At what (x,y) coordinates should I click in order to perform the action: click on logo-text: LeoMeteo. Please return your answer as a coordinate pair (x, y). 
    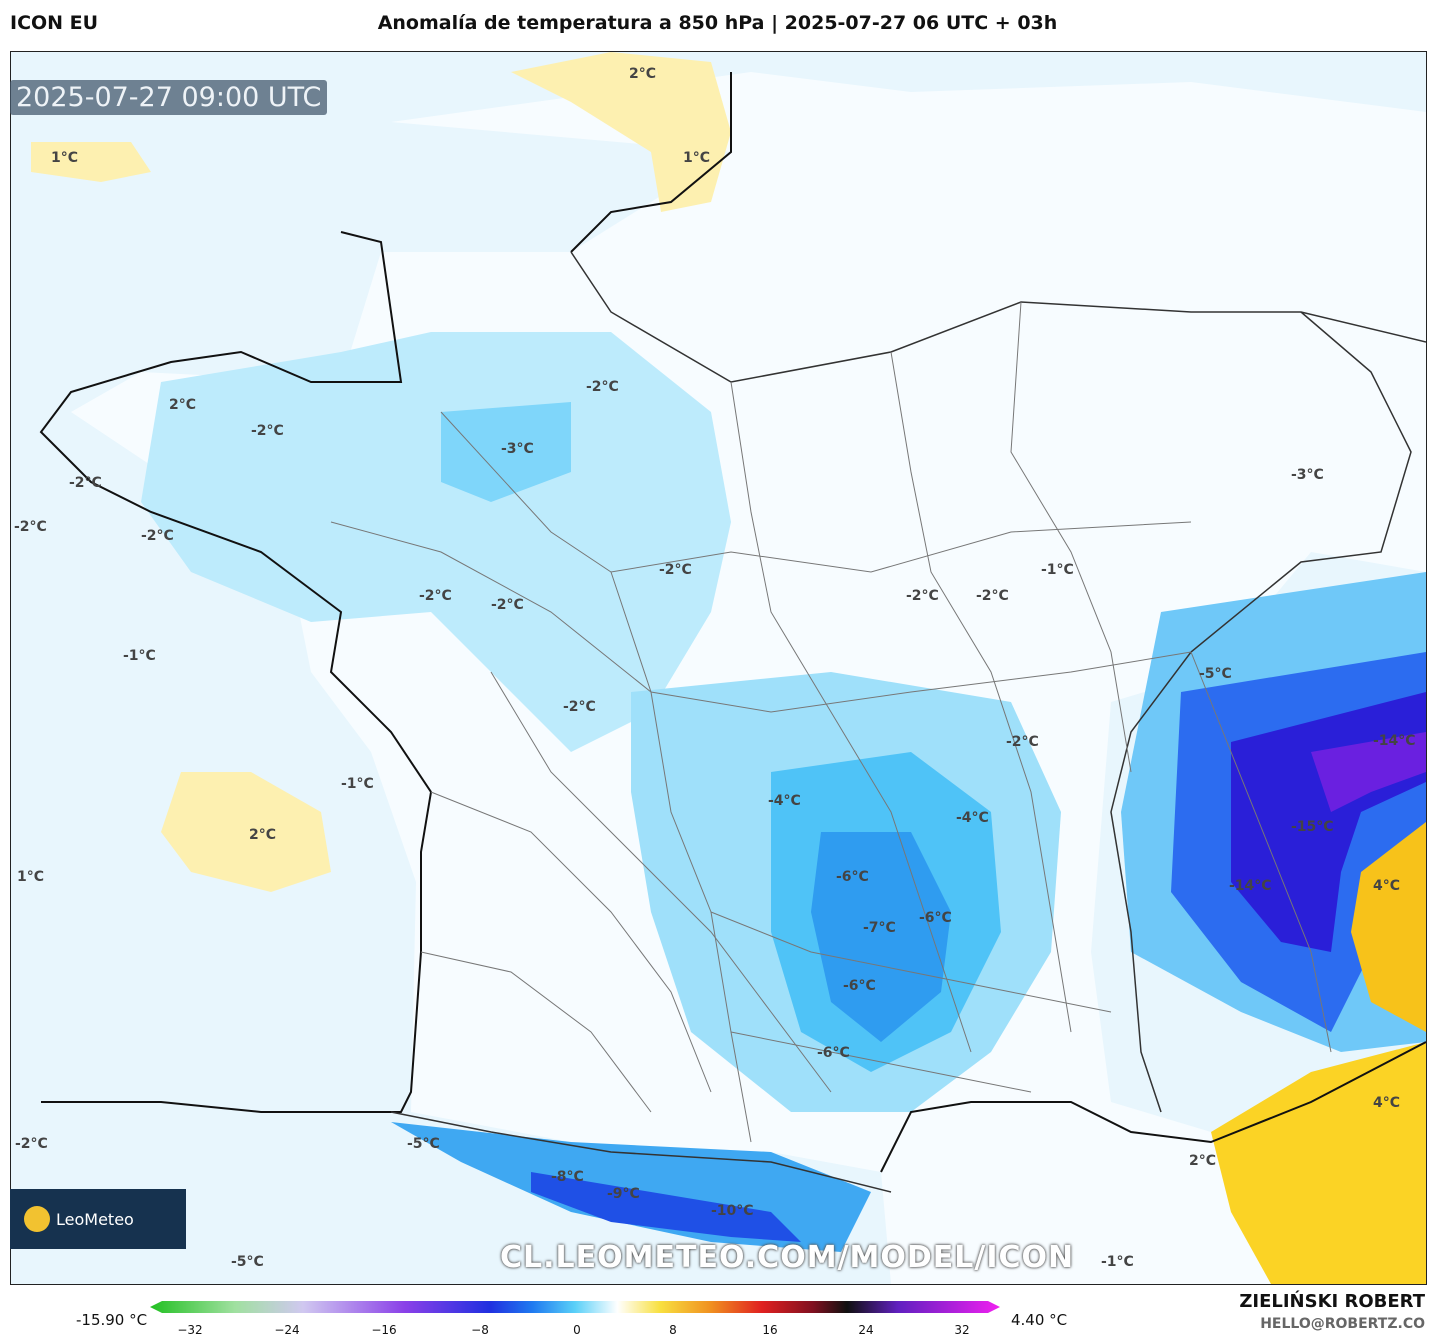
    Looking at the image, I should click on (95, 1219).